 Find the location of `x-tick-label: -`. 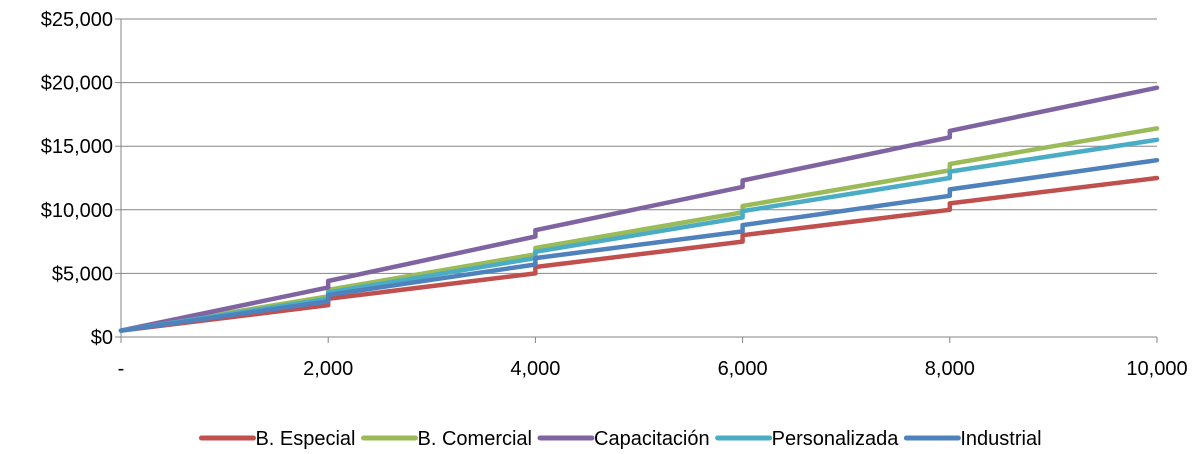

x-tick-label: - is located at coordinates (121, 369).